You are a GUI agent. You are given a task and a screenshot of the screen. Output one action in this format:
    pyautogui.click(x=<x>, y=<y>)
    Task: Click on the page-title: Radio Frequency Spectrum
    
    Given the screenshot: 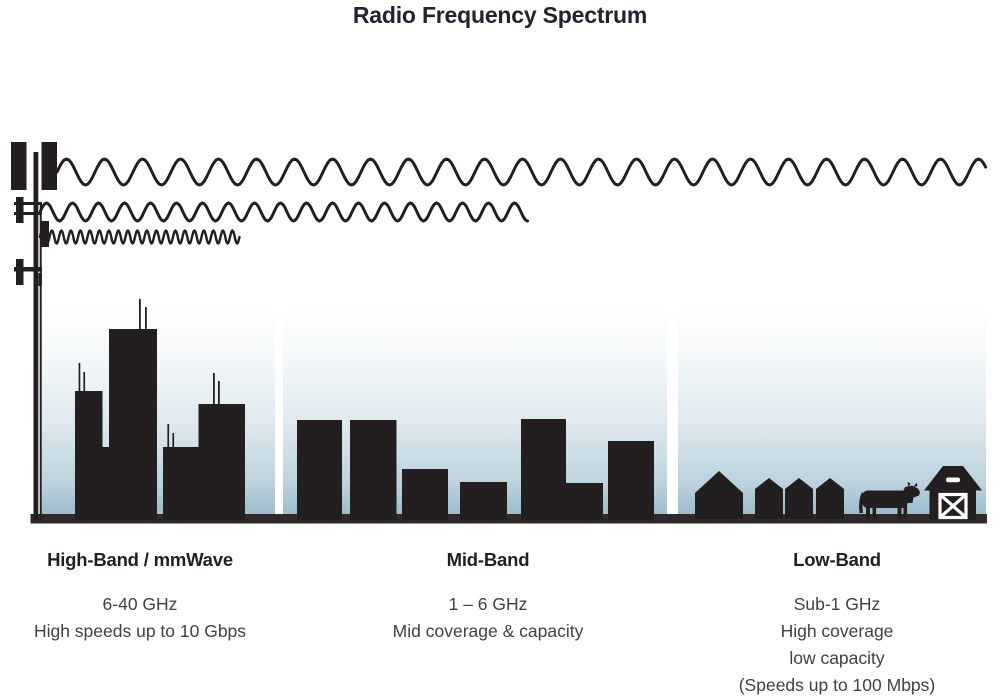 What is the action you would take?
    pyautogui.click(x=500, y=15)
    